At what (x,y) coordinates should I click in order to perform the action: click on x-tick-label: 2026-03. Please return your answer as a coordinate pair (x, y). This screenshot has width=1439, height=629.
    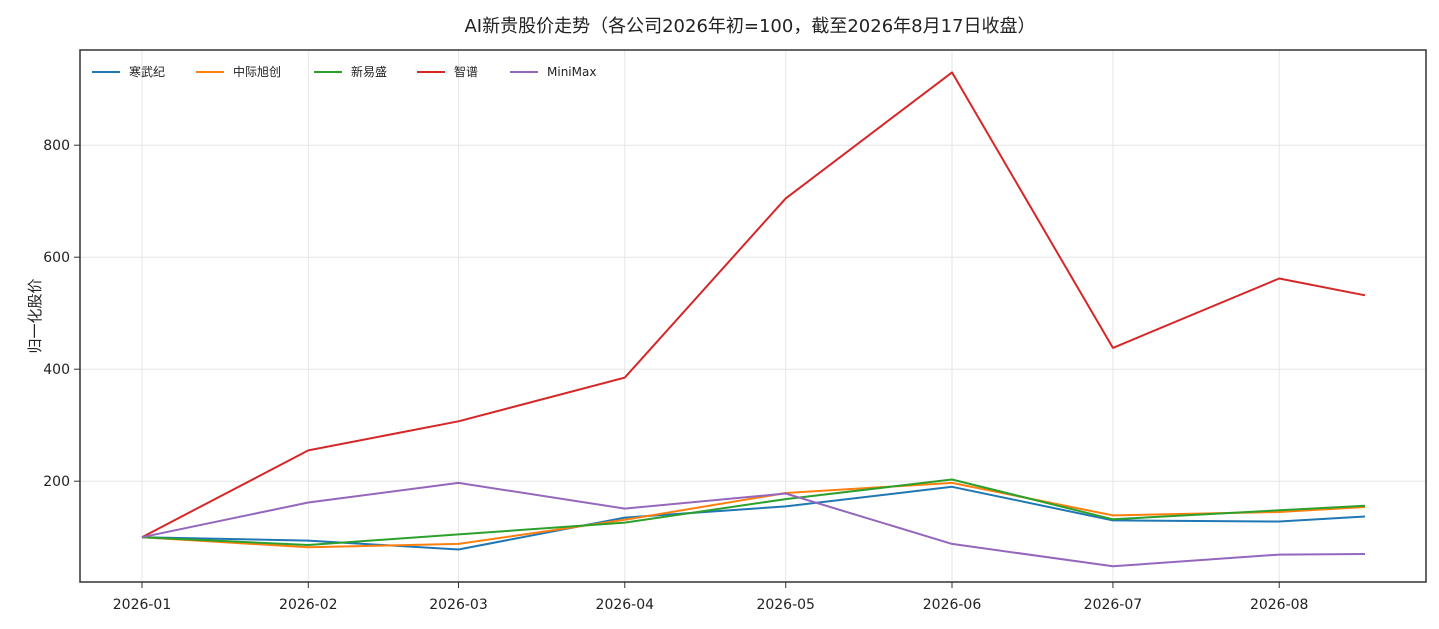
    Looking at the image, I should click on (458, 605).